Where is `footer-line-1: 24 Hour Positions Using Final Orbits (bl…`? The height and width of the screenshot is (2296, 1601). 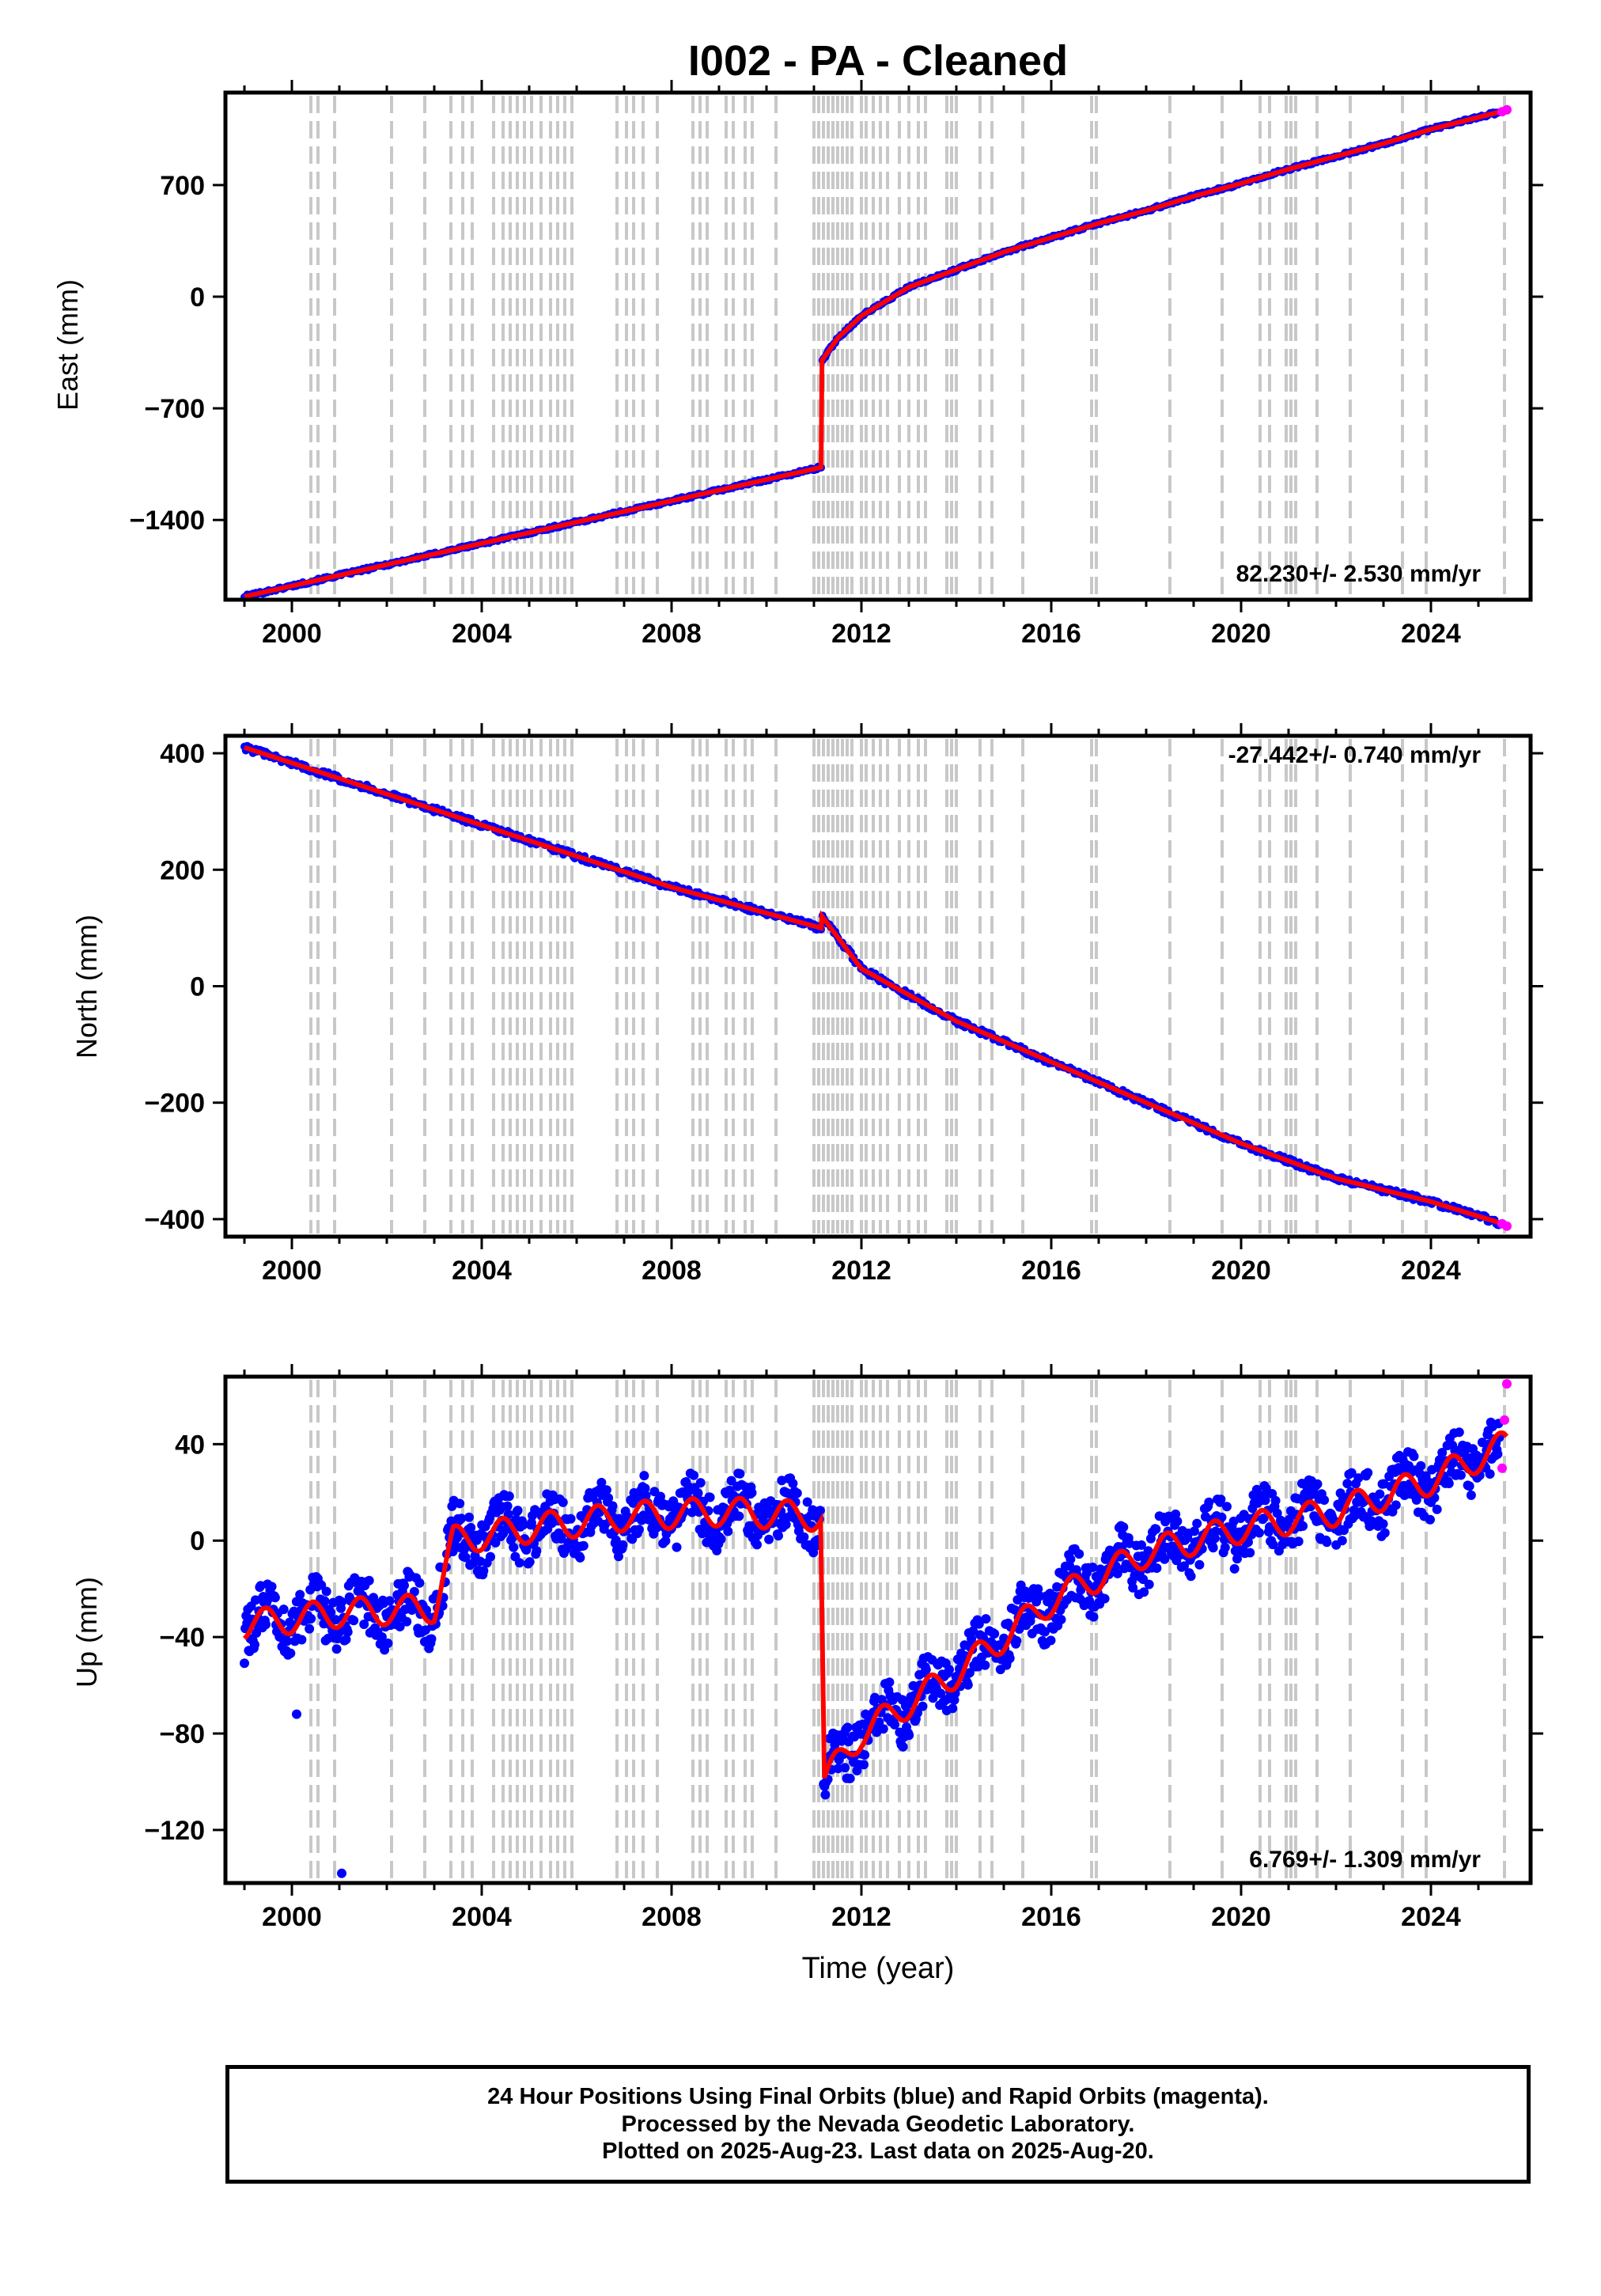 footer-line-1: 24 Hour Positions Using Final Orbits (bl… is located at coordinates (878, 2096).